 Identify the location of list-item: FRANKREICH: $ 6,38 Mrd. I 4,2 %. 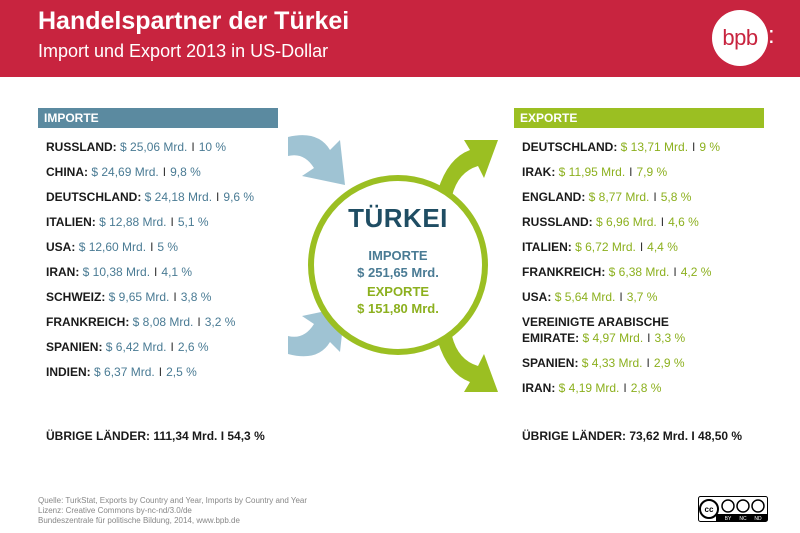
(616, 272).